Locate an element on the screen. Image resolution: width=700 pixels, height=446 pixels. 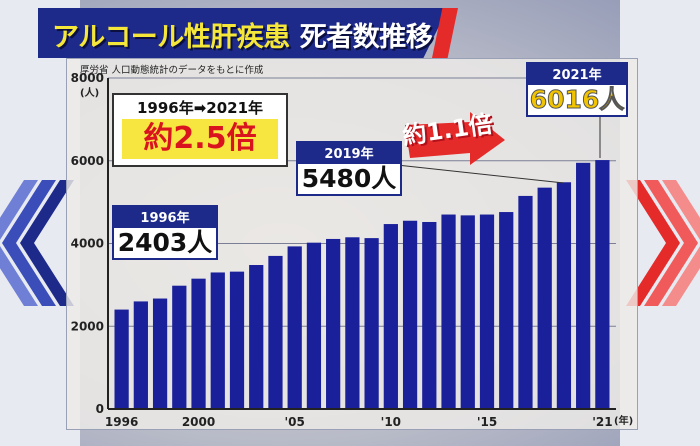
y-tick-label: 4000 is located at coordinates (87, 244).